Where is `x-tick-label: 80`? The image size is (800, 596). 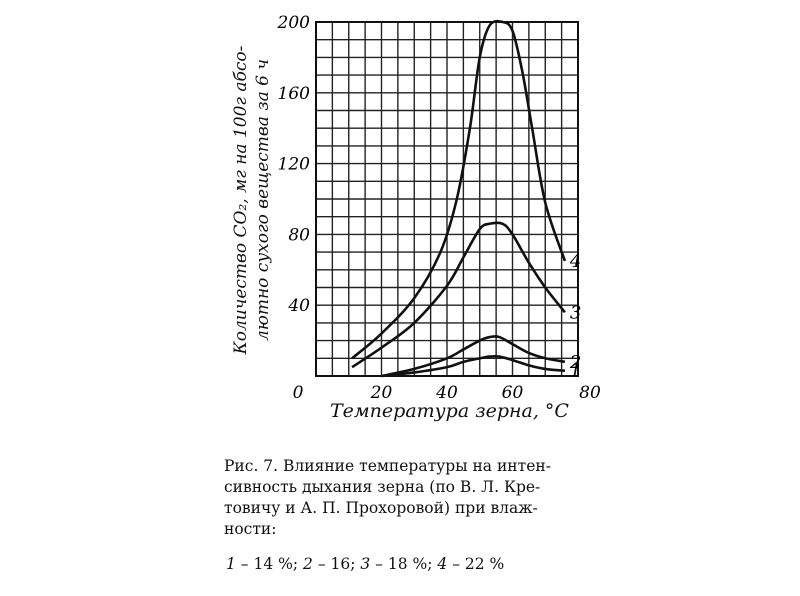 x-tick-label: 80 is located at coordinates (590, 393).